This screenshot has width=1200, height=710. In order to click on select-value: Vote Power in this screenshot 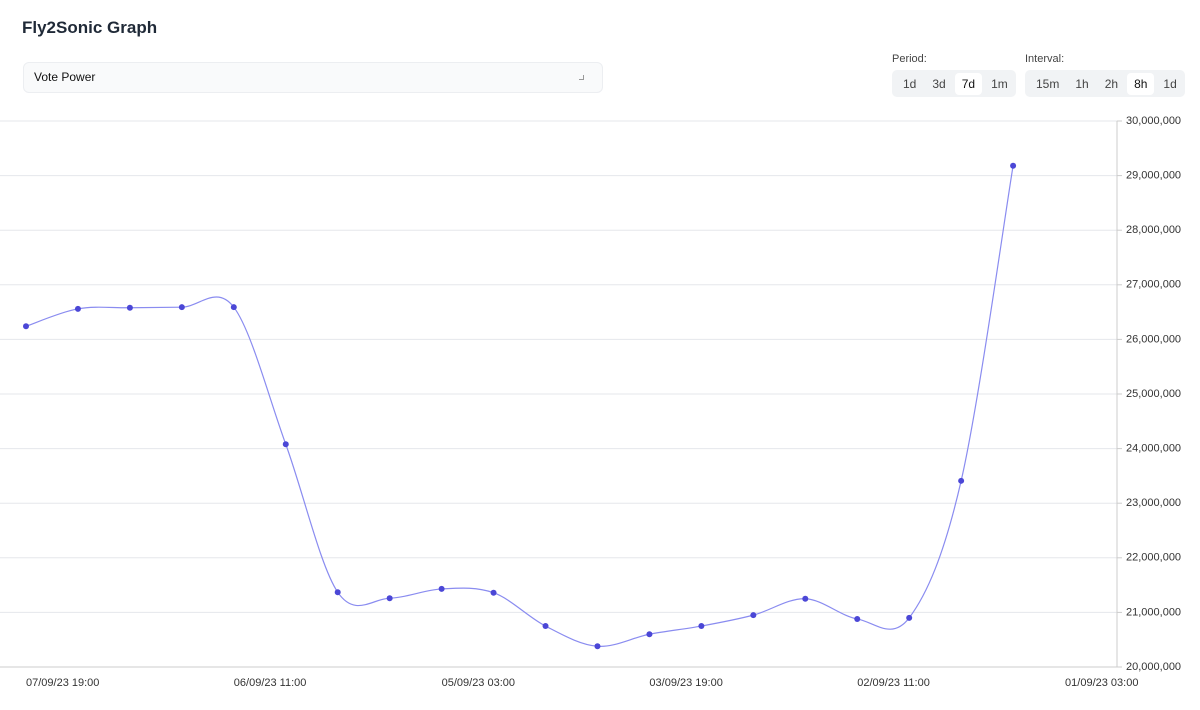, I will do `click(65, 77)`.